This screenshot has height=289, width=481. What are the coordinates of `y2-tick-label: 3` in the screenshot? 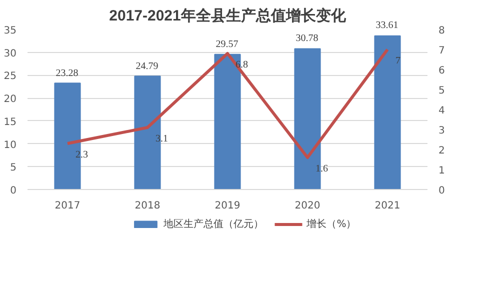 It's located at (441, 131).